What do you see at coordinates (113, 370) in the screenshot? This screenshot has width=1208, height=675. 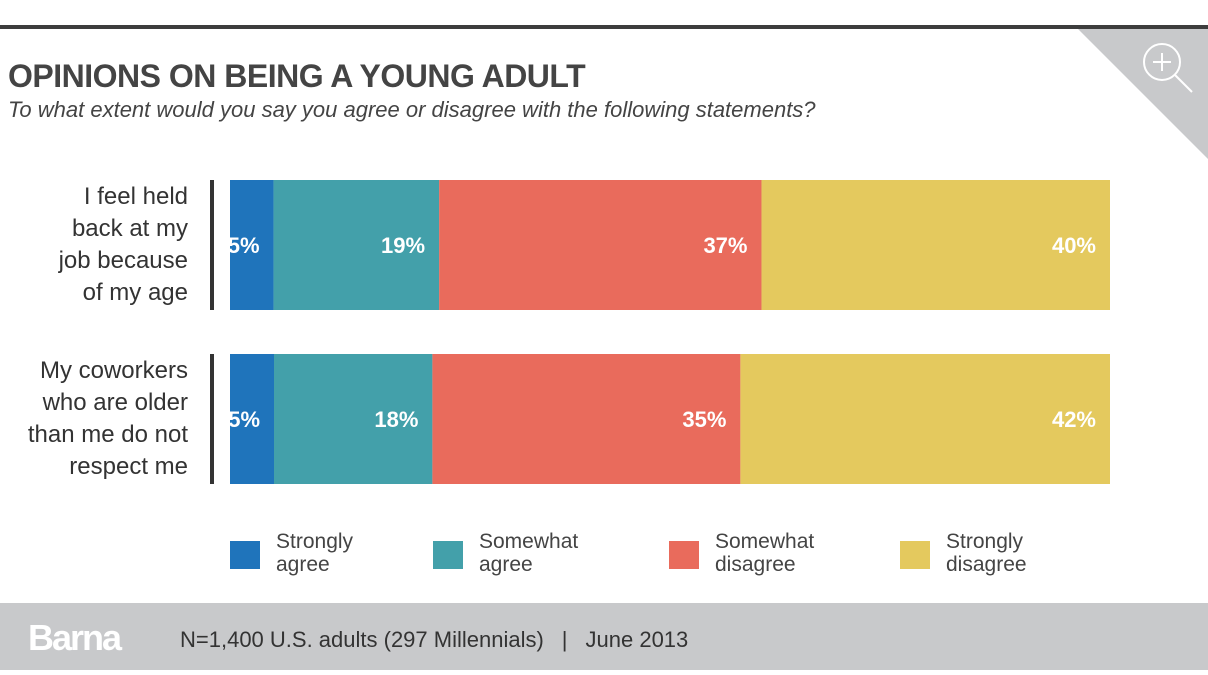 I see `category-label-line: My coworkers` at bounding box center [113, 370].